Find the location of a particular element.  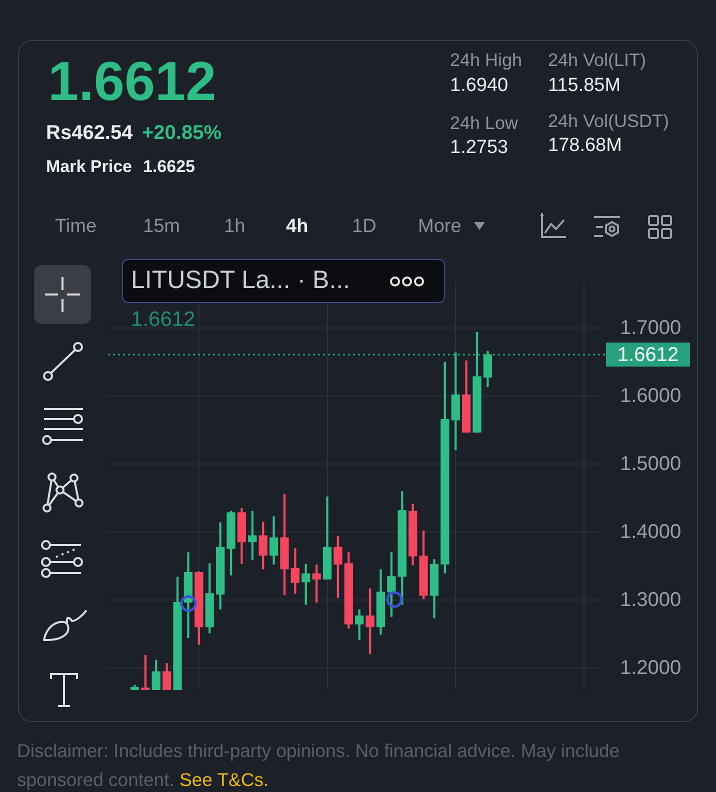

ref-line-label: 1.6612 is located at coordinates (648, 355).